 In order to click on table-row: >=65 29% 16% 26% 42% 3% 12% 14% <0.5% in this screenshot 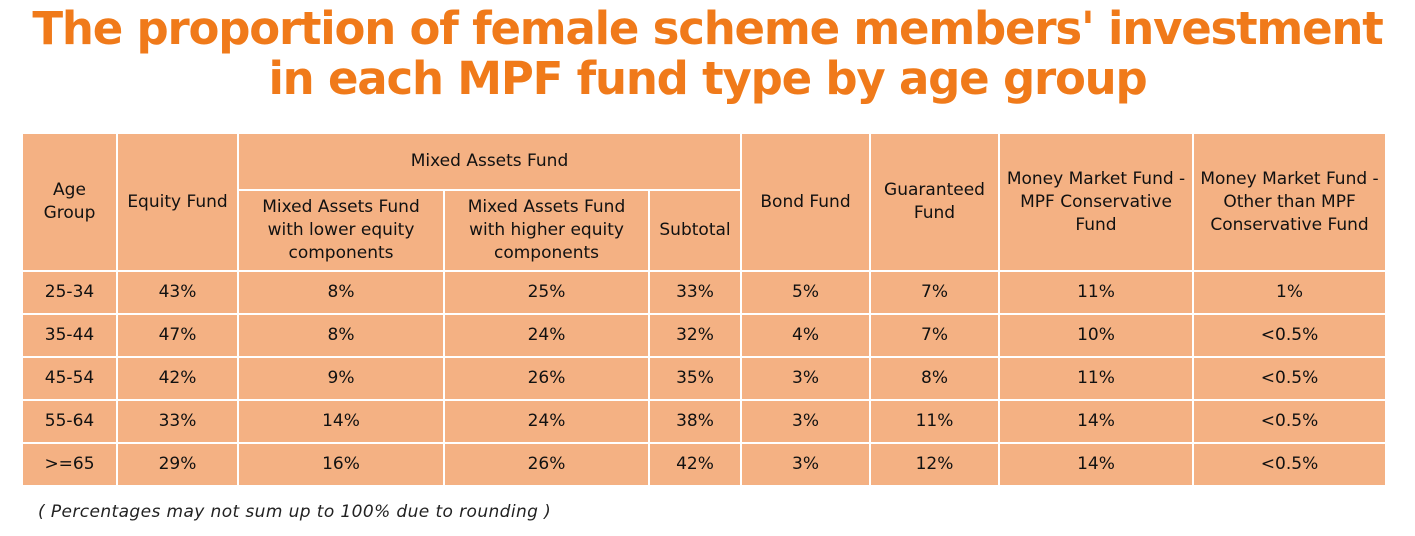, I will do `click(704, 464)`.